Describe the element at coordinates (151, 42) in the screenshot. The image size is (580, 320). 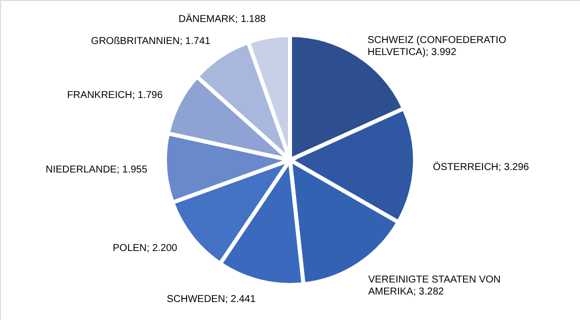
I see `slice-label: GROßBRITANNIEN; 1.741` at that location.